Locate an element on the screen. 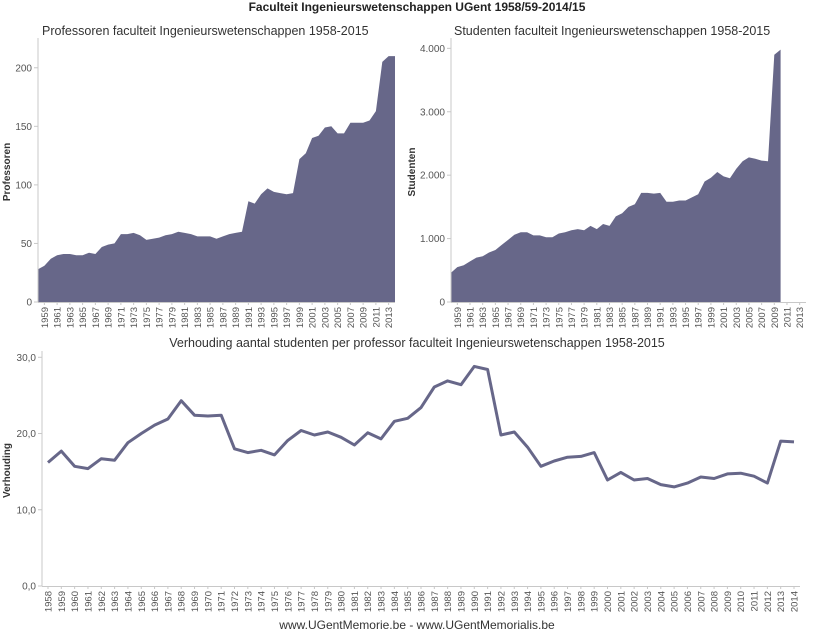  professors-x-tick-label: 2001 is located at coordinates (313, 317).